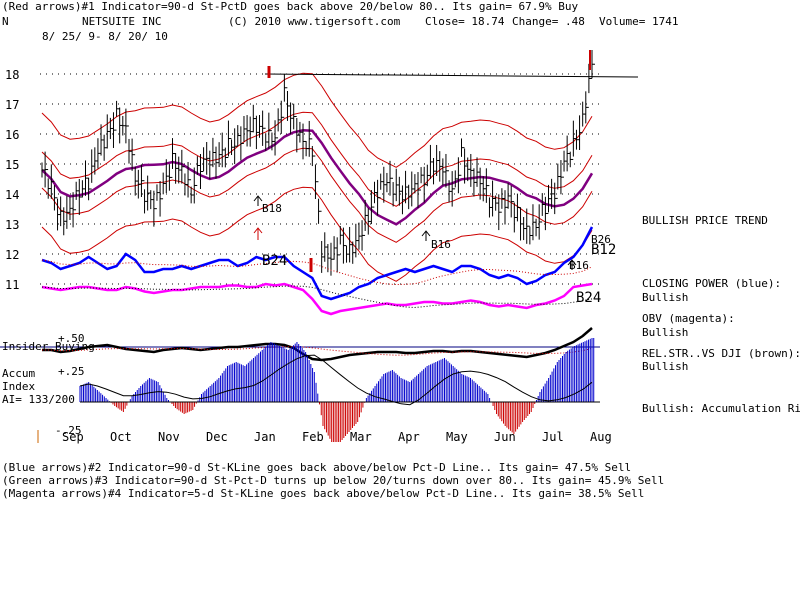 This screenshot has height=600, width=800. Describe the element at coordinates (12, 255) in the screenshot. I see `y-tick-label: 12` at that location.